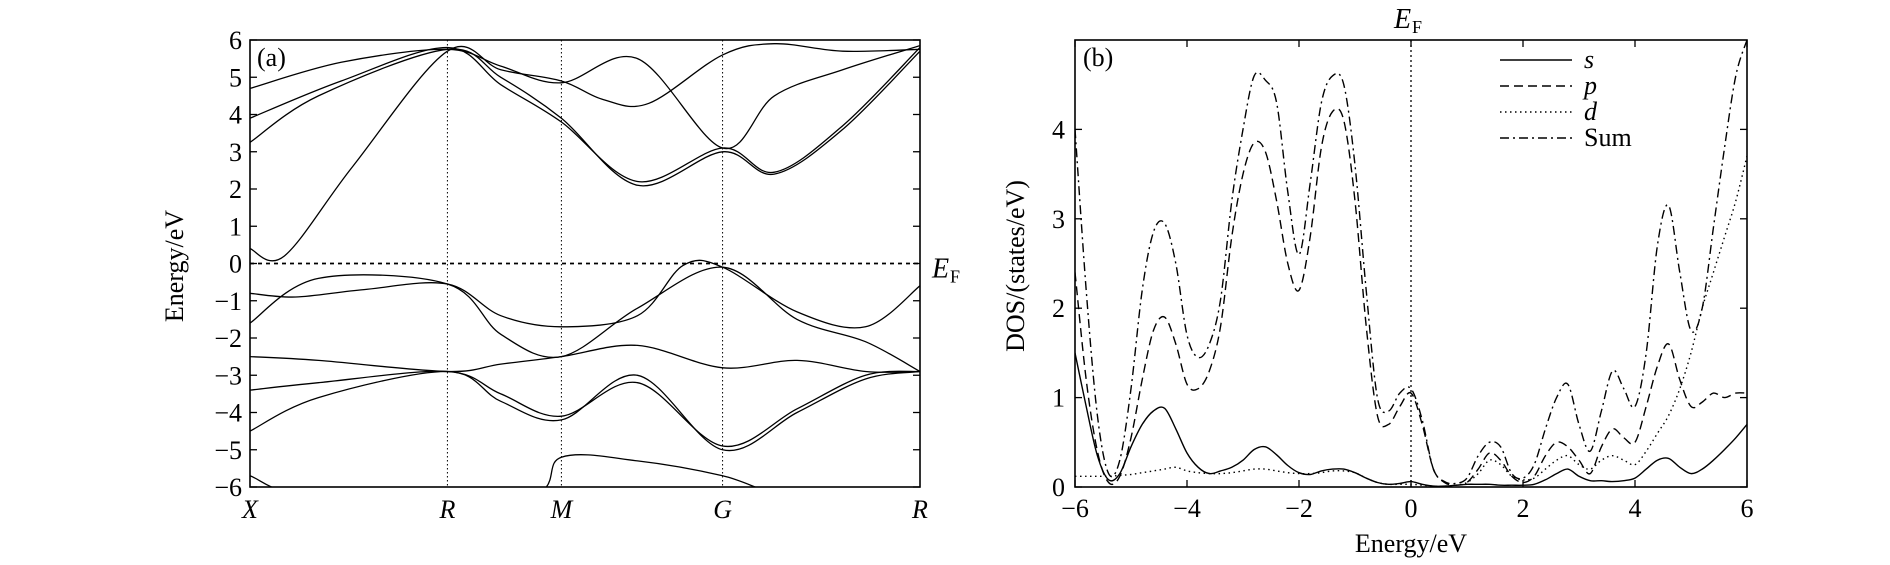 This screenshot has width=1890, height=565. What do you see at coordinates (1589, 59) in the screenshot?
I see `legend-label-s: s` at bounding box center [1589, 59].